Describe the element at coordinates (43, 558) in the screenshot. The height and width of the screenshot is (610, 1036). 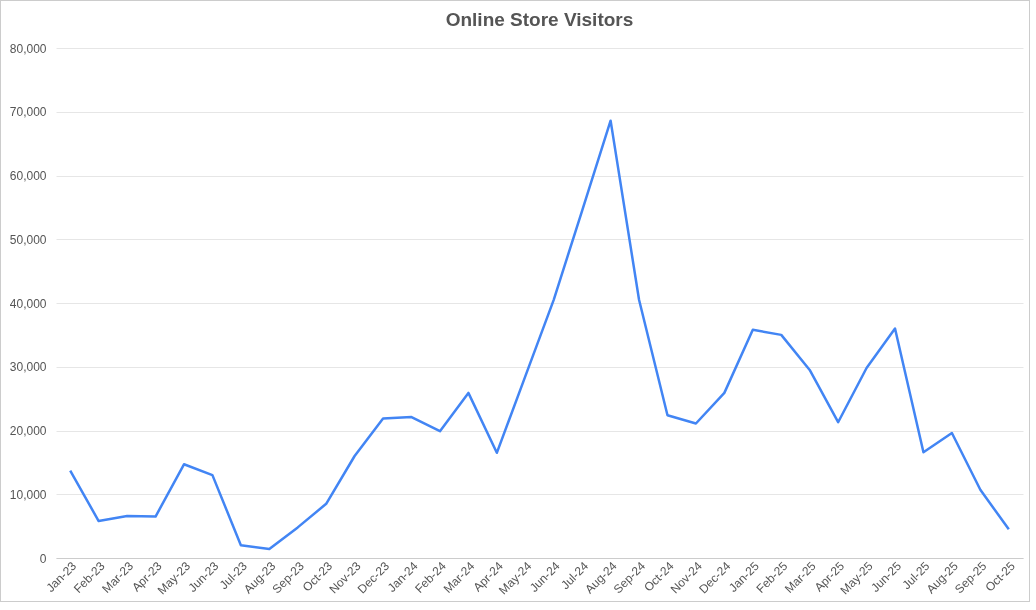
I see `y-tick-label: 0` at that location.